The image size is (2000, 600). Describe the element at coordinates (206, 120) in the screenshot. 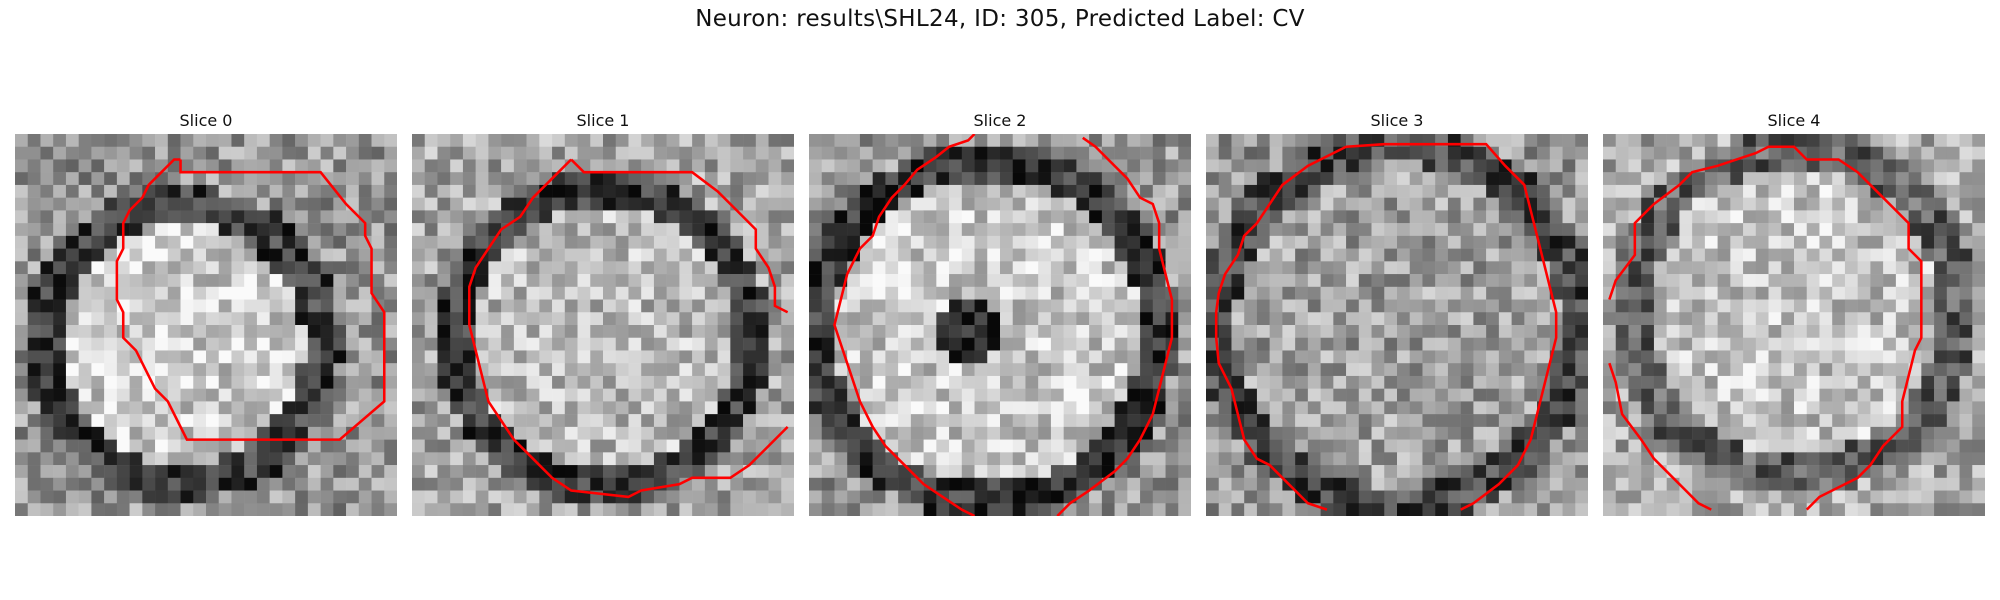

I see `slice-title-0: Slice 0` at that location.